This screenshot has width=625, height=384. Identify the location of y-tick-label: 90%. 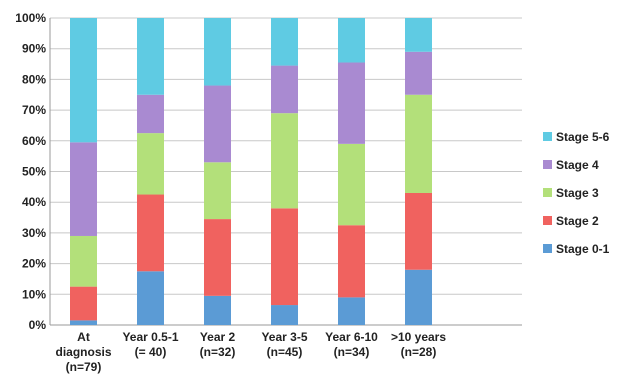
(34, 49).